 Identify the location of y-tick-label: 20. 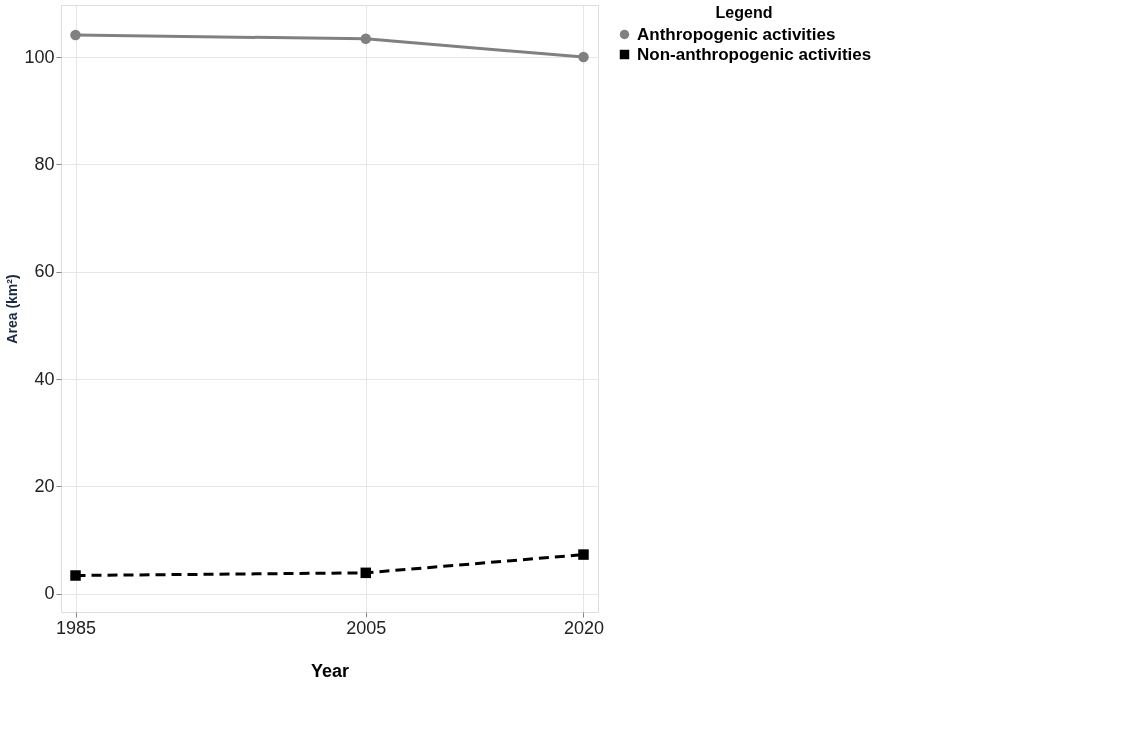
(44, 485).